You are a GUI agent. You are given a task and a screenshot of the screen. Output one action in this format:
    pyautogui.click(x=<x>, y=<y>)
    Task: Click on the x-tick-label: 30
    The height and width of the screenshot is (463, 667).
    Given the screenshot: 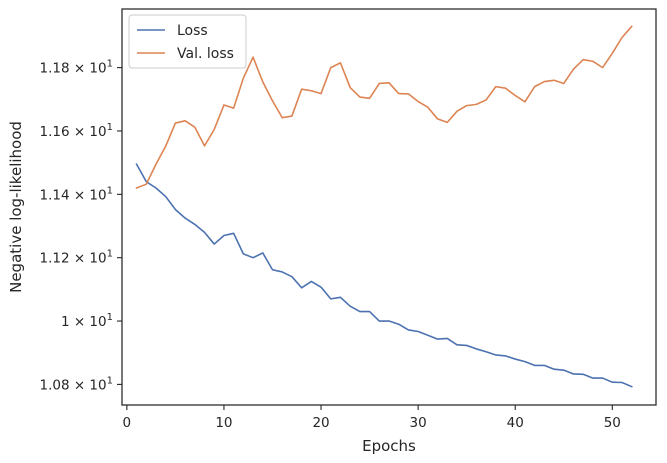 What is the action you would take?
    pyautogui.click(x=418, y=423)
    